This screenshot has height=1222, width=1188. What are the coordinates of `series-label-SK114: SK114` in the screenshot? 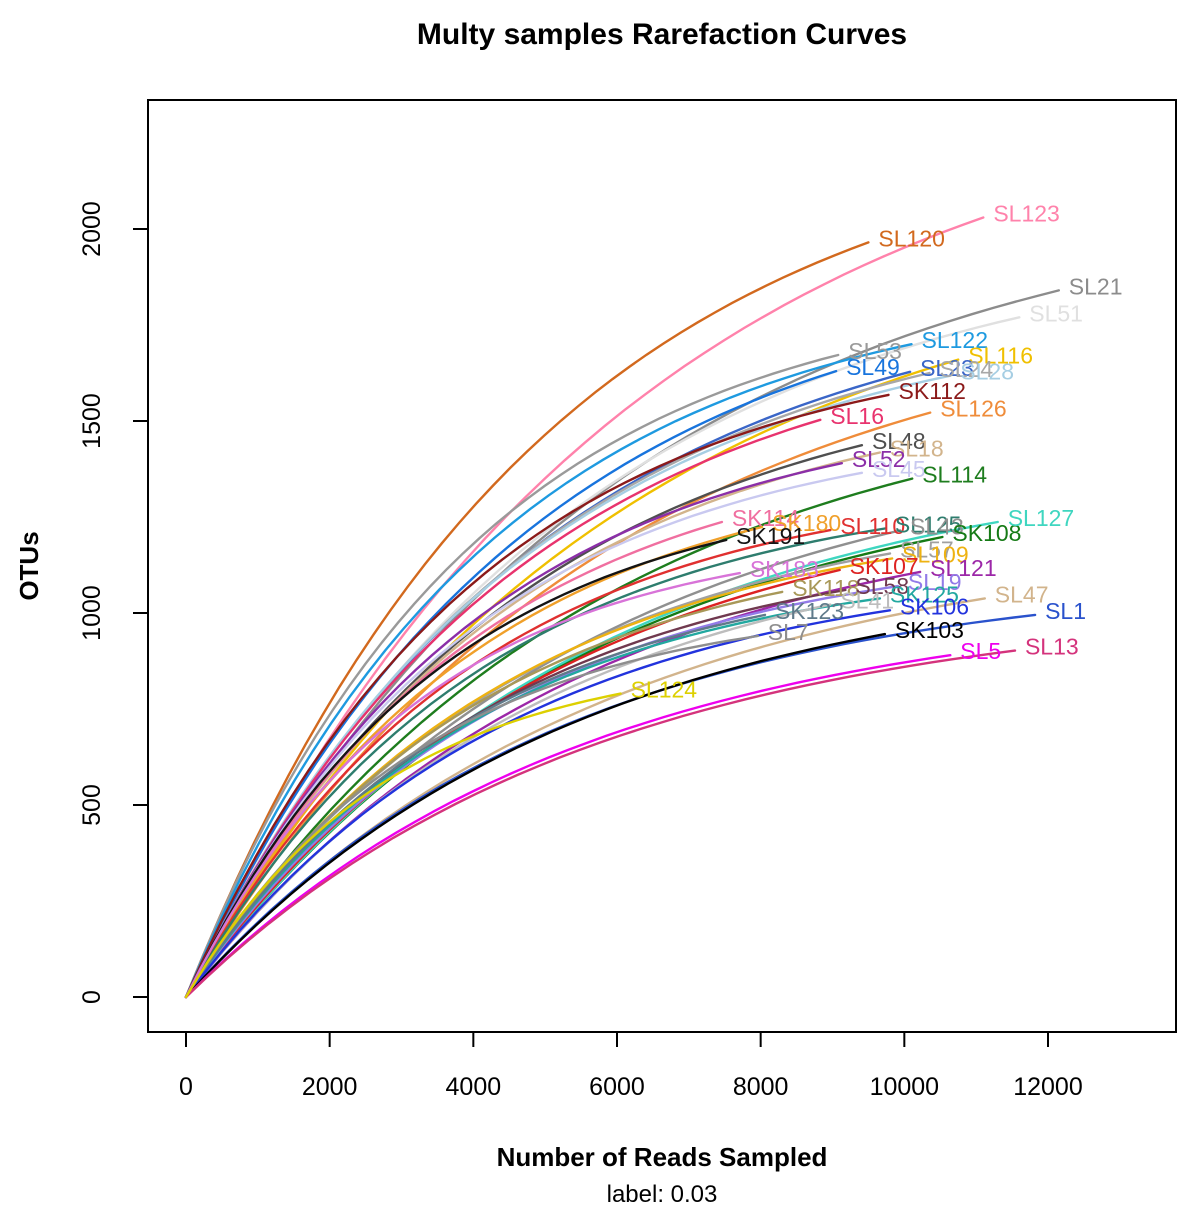 It's located at (766, 518).